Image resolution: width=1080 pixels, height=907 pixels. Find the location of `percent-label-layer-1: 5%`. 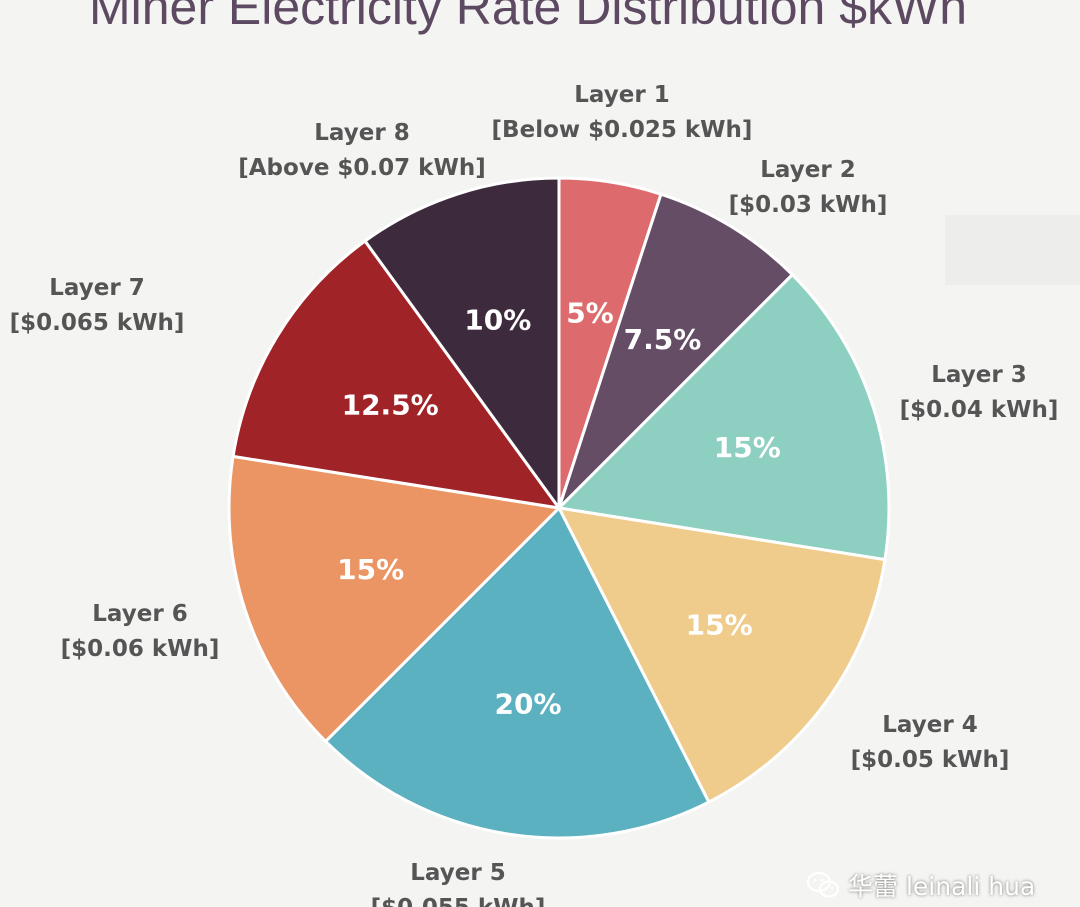

percent-label-layer-1: 5% is located at coordinates (590, 312).